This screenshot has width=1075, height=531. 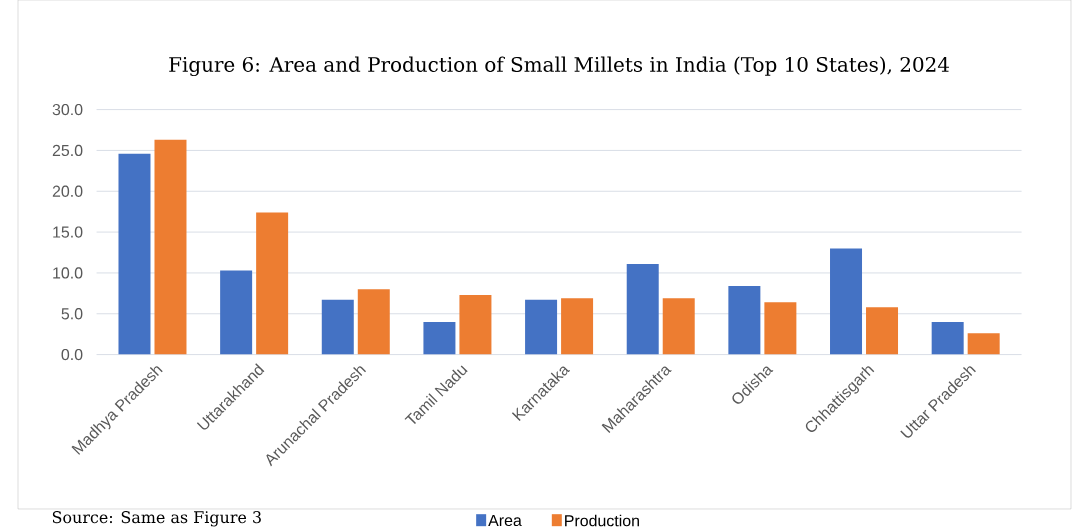 What do you see at coordinates (68, 232) in the screenshot?
I see `y-tick-label: 15.0` at bounding box center [68, 232].